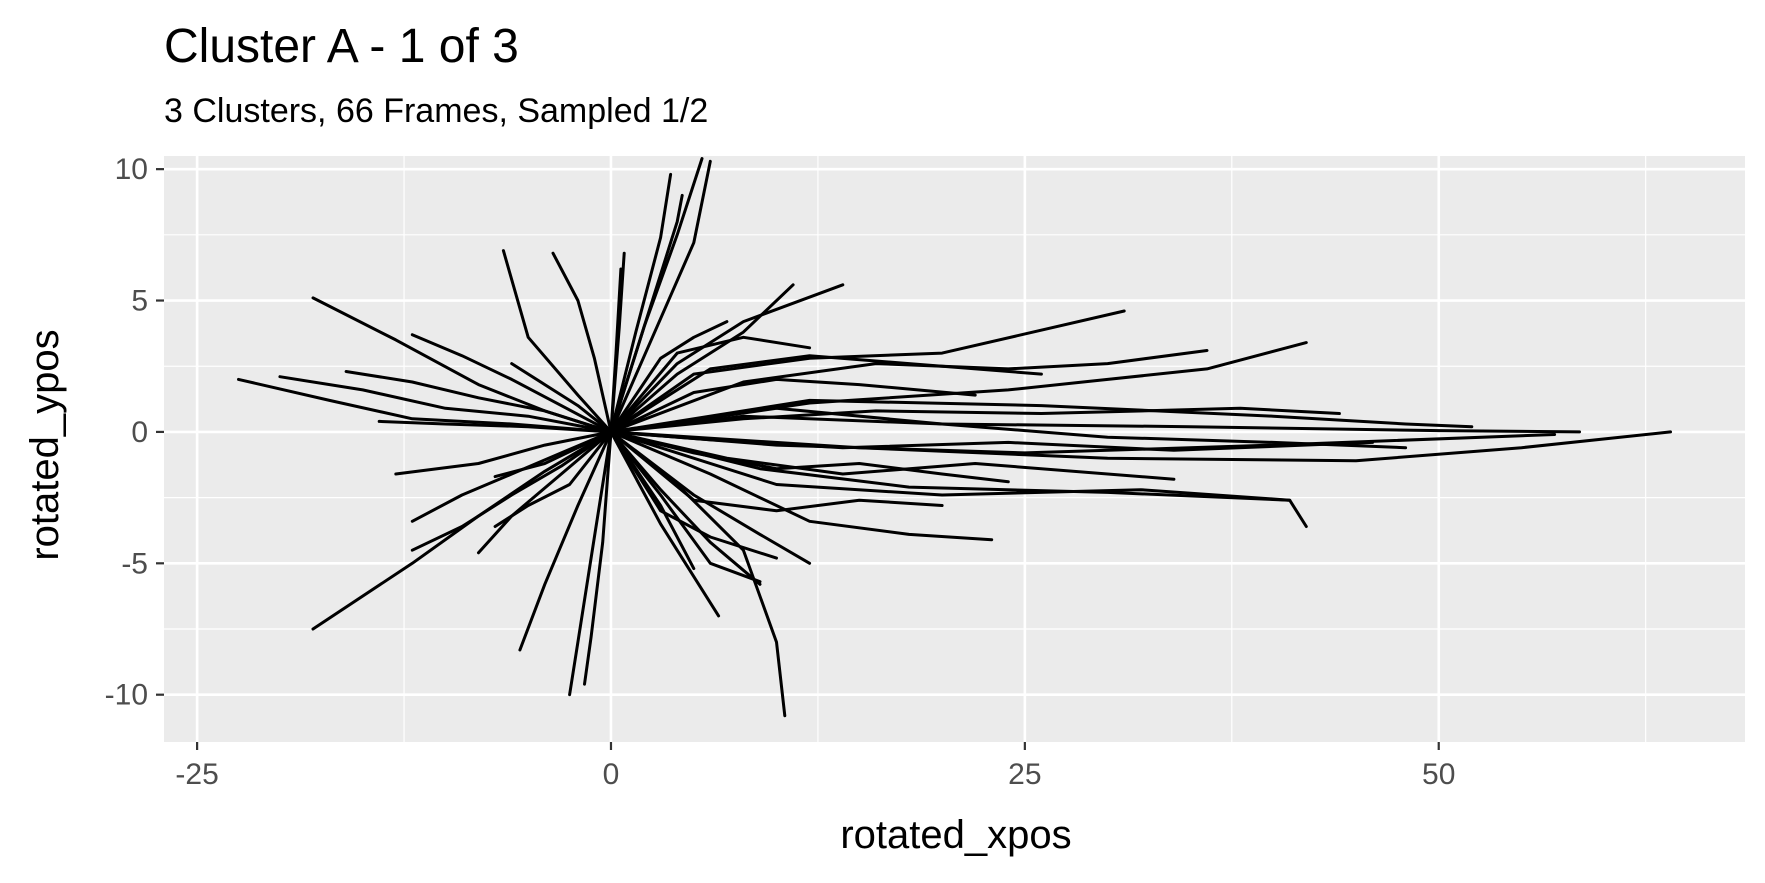 This screenshot has width=1765, height=883. What do you see at coordinates (134, 563) in the screenshot?
I see `y-tick-label: -5` at bounding box center [134, 563].